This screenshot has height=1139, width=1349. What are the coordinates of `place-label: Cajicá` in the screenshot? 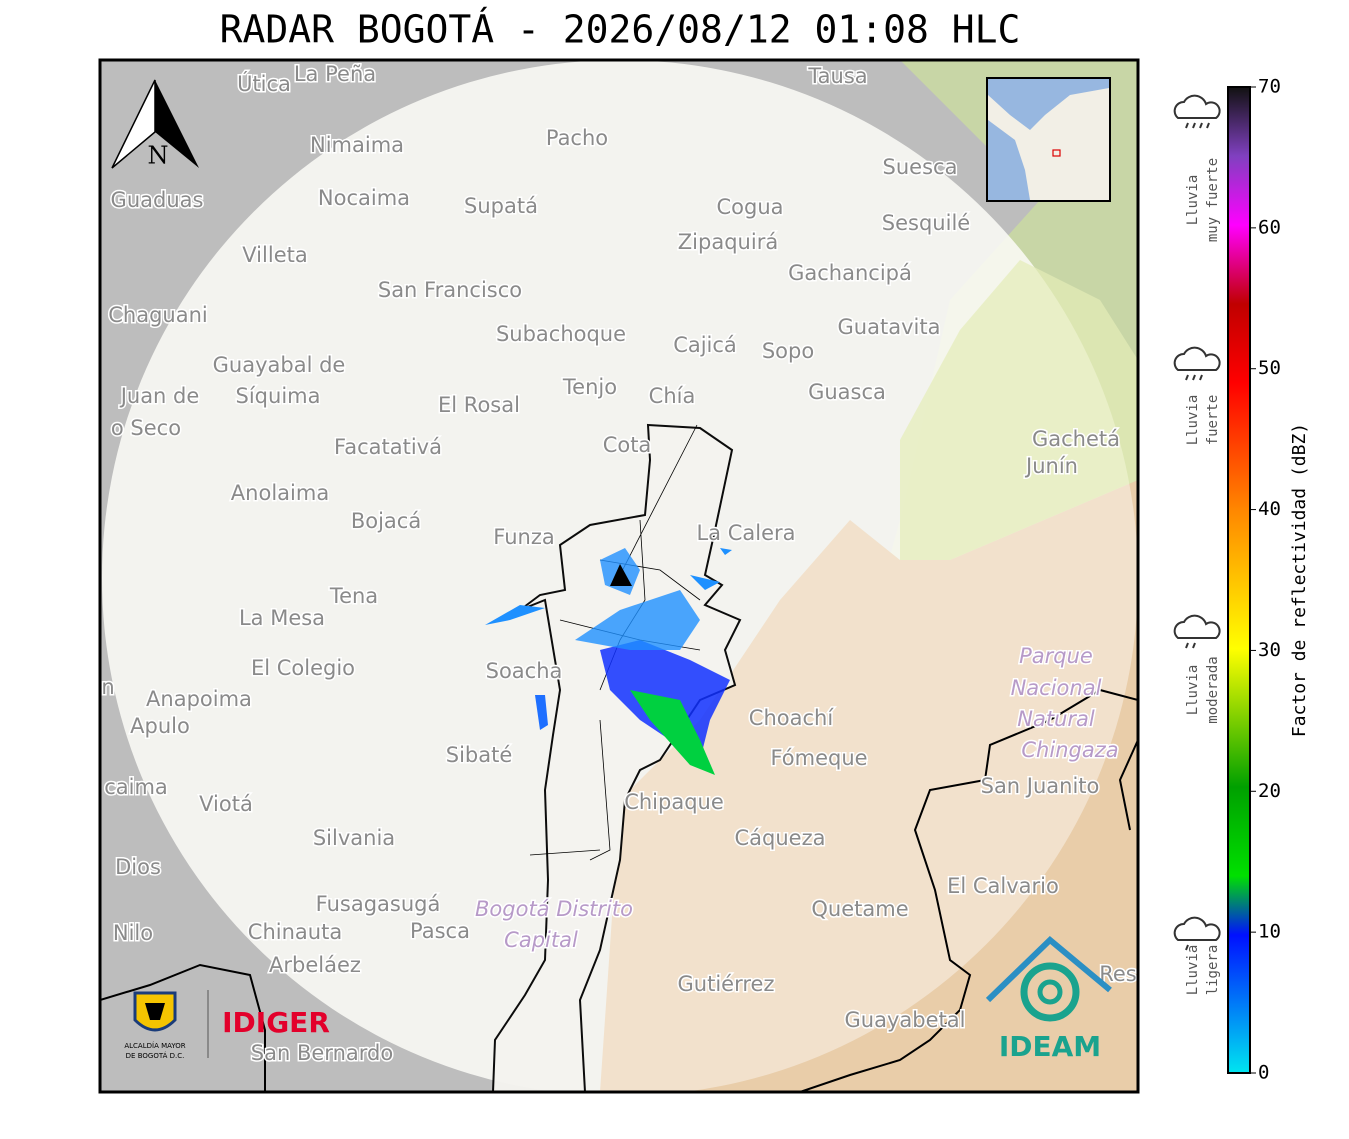 It's located at (705, 345).